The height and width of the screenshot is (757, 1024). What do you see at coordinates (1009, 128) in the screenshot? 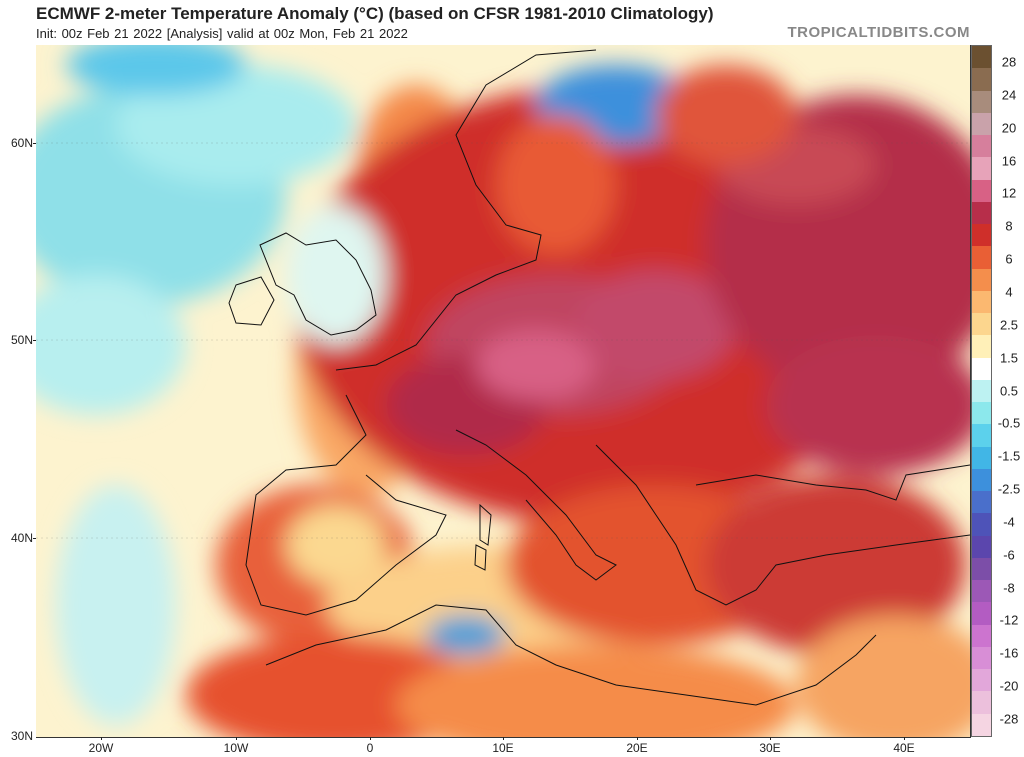
I see `colorbar-label: 20` at bounding box center [1009, 128].